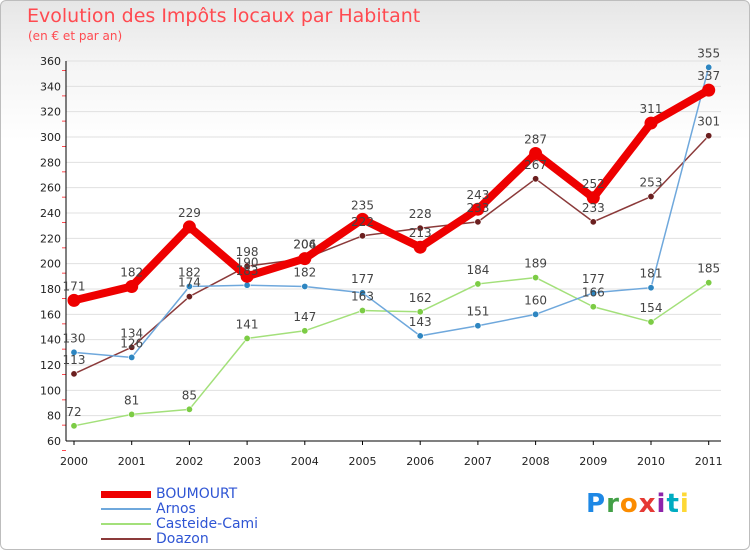 This screenshot has width=750, height=550. I want to click on legend: BOUMOURT Arnos Casteide-Cami Doazon, so click(251, 516).